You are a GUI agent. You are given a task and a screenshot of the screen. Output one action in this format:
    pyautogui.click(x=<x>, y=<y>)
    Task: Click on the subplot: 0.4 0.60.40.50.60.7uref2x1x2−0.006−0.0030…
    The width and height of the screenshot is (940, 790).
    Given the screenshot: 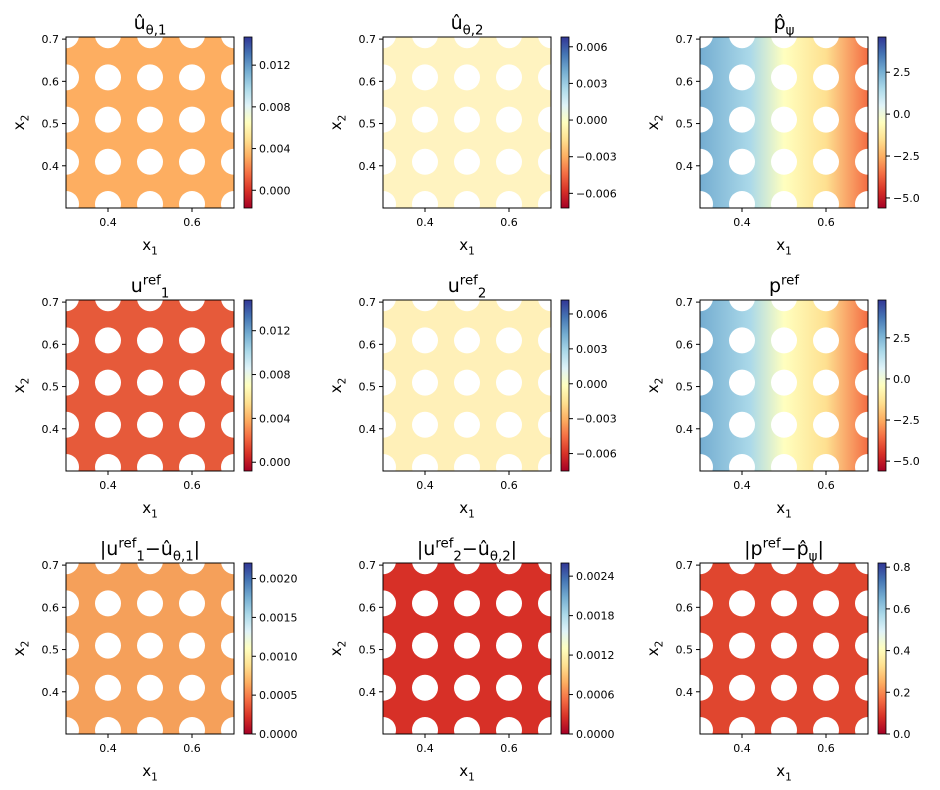 What is the action you would take?
    pyautogui.click(x=472, y=396)
    